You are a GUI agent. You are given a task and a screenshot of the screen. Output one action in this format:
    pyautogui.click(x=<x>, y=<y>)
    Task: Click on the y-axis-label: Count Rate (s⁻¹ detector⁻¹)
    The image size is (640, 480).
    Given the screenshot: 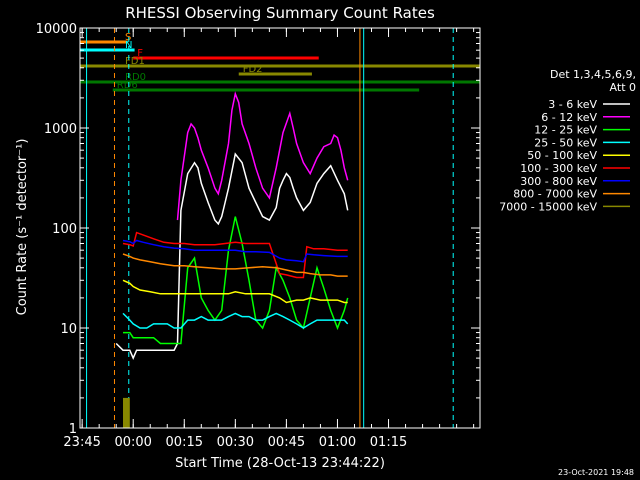 What is the action you would take?
    pyautogui.click(x=22, y=227)
    